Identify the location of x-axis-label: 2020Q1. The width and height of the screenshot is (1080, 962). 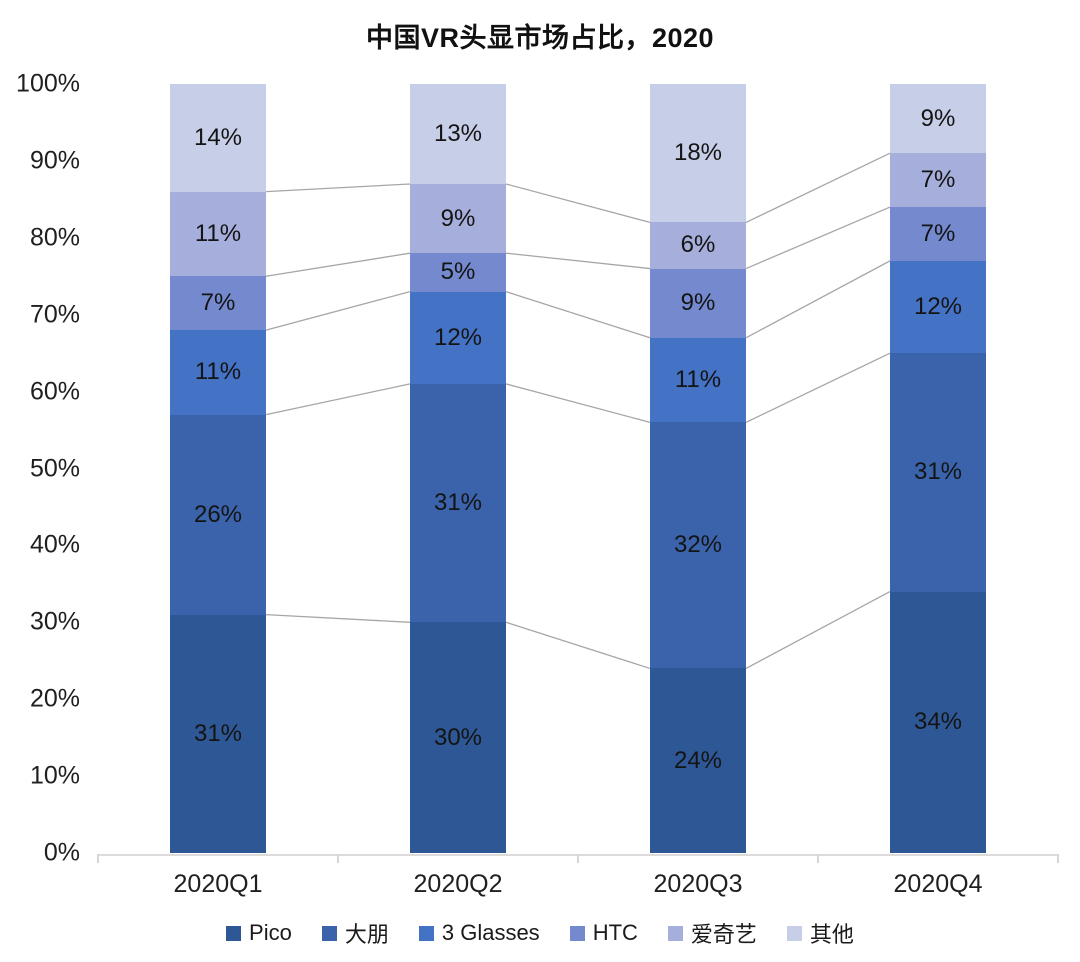
(218, 884).